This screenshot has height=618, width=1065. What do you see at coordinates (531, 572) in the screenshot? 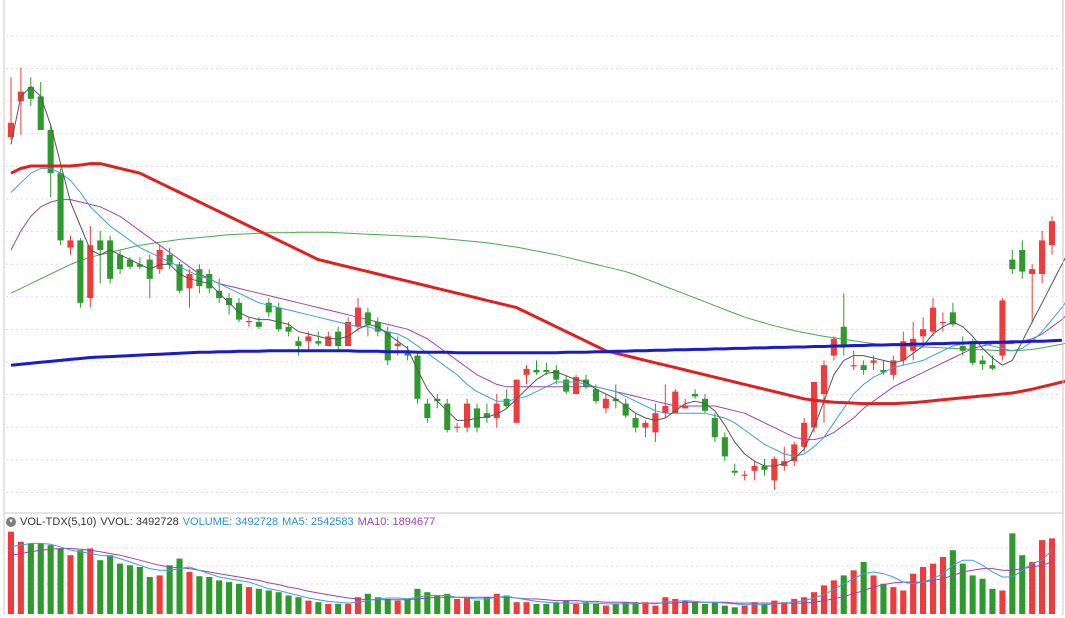
I see `volume-bars` at bounding box center [531, 572].